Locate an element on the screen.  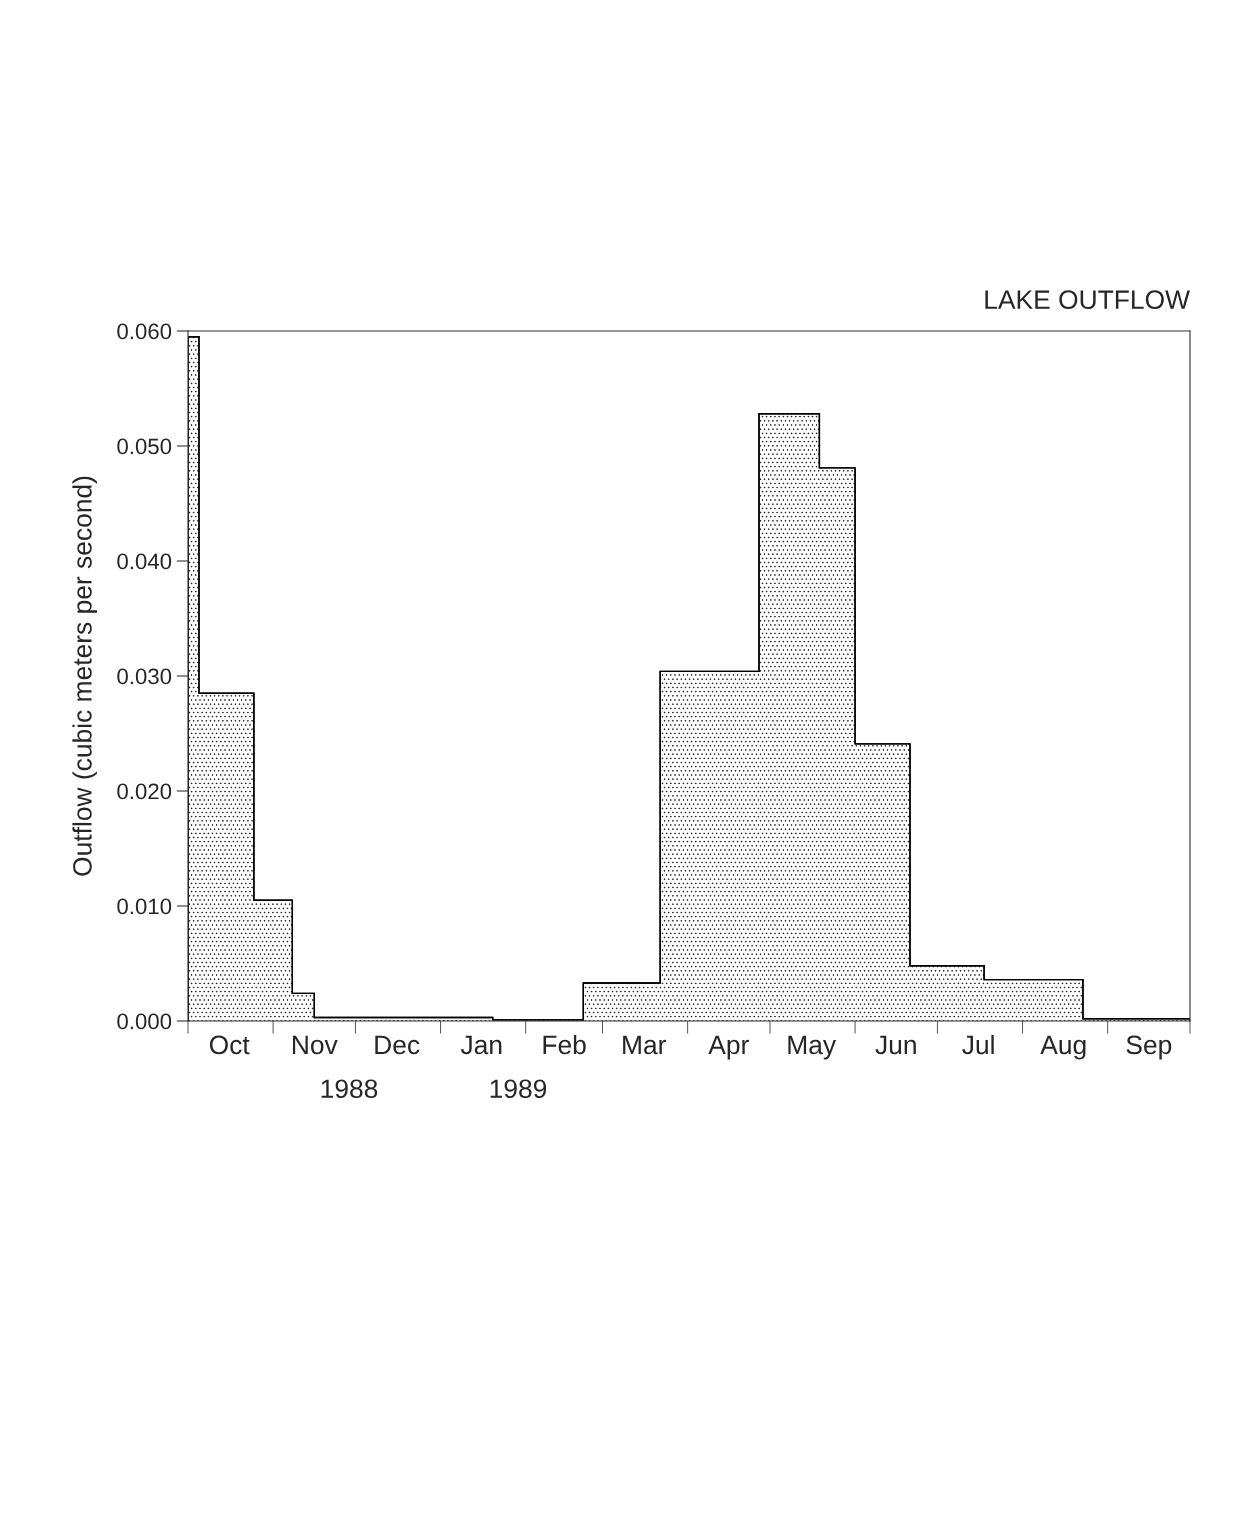
x-tick-label: Mar is located at coordinates (644, 1045).